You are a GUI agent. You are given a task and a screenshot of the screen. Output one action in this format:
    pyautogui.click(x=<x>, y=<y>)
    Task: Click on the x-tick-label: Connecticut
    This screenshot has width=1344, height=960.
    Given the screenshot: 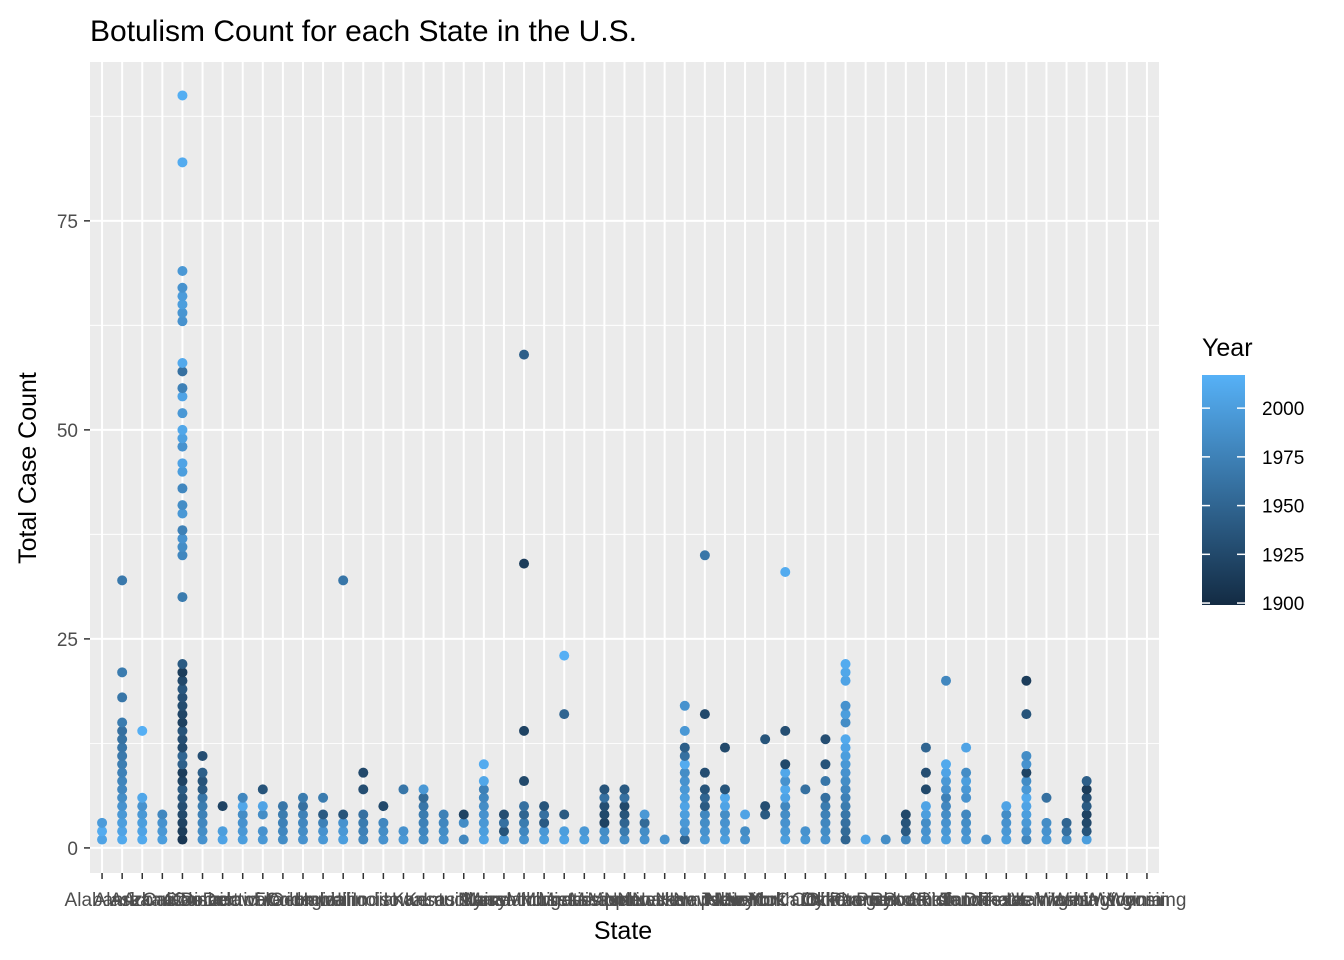 What is the action you would take?
    pyautogui.click(x=222, y=900)
    